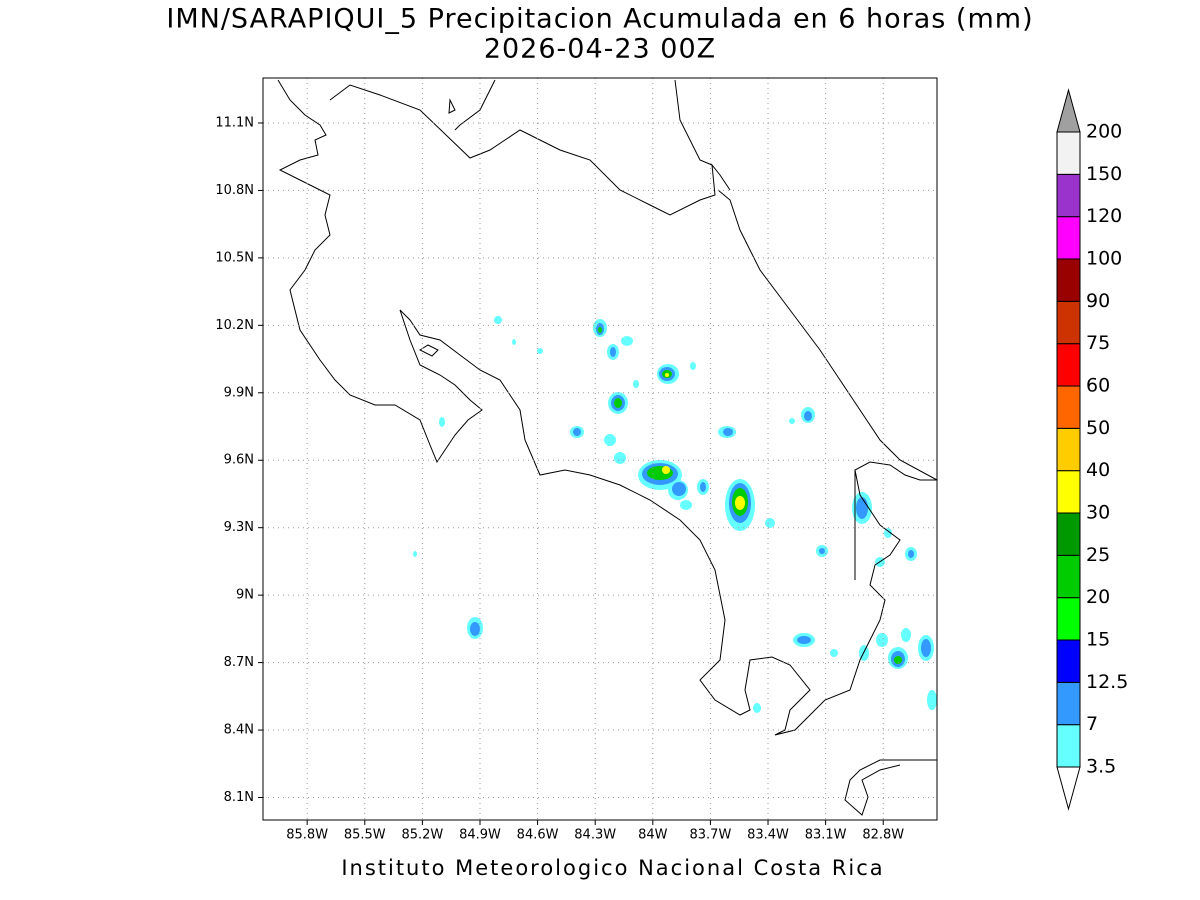  What do you see at coordinates (711, 835) in the screenshot?
I see `x-tick-label: 83.7W` at bounding box center [711, 835].